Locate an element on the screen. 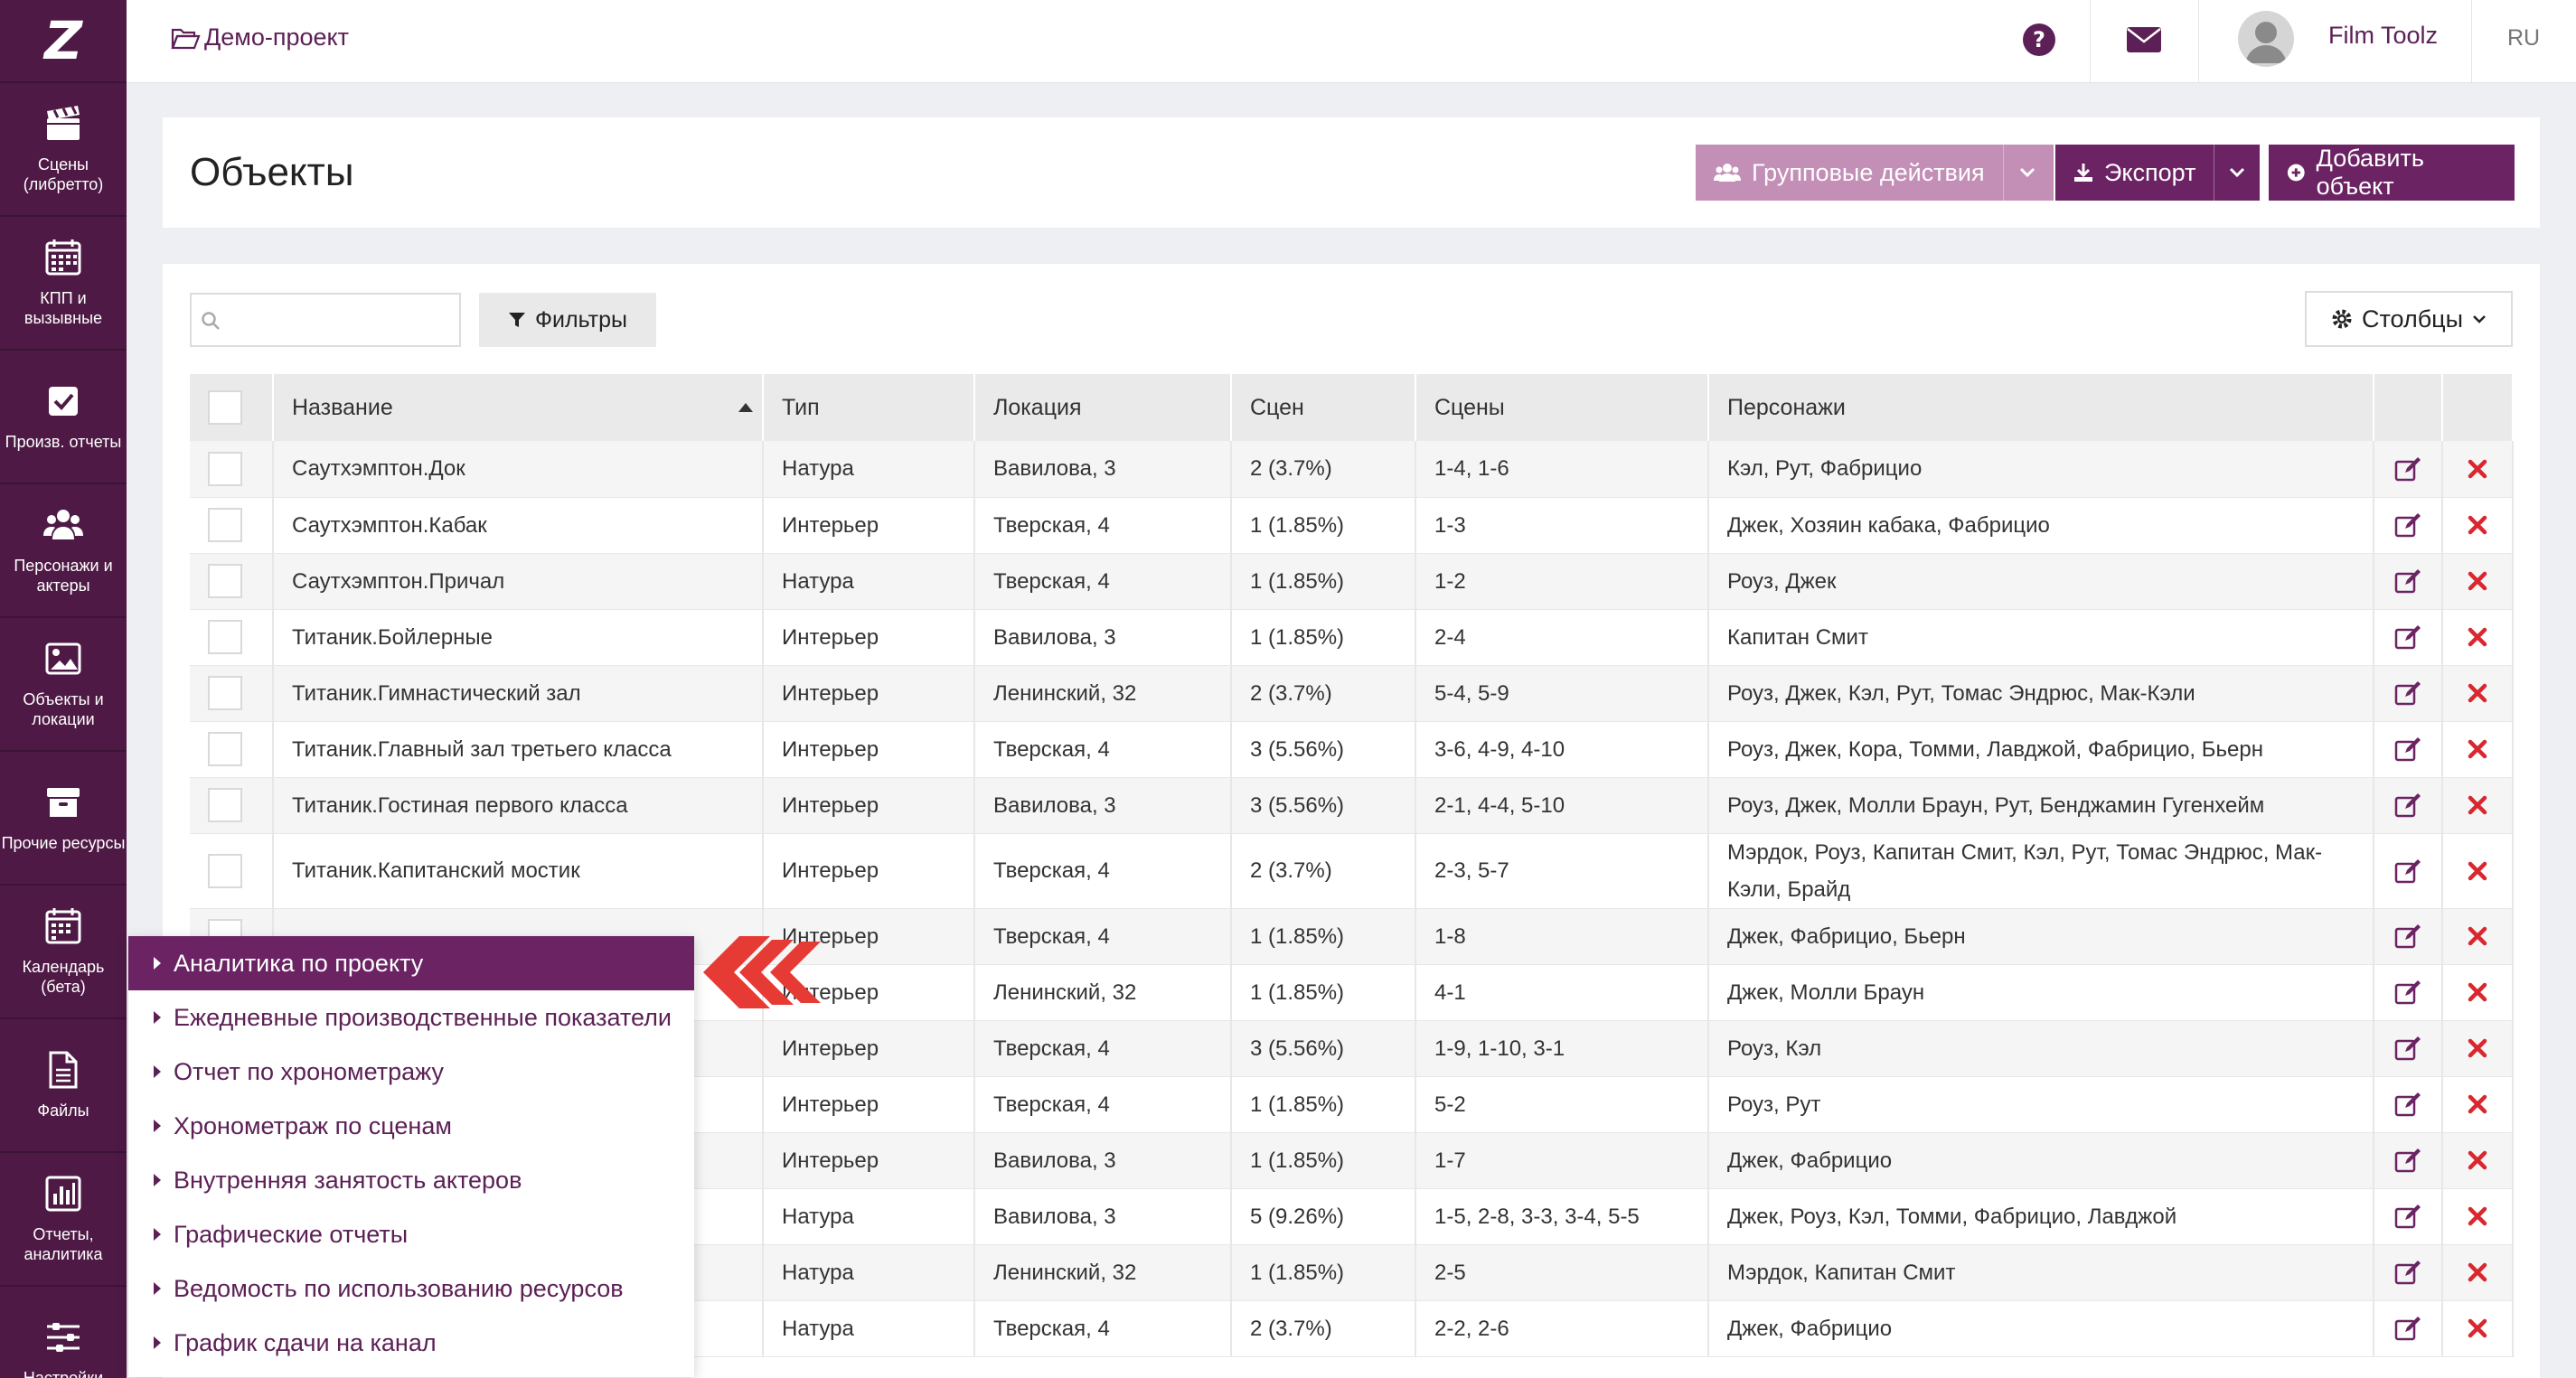  cell-name: Саутхэмптон.Кабак is located at coordinates (518, 526).